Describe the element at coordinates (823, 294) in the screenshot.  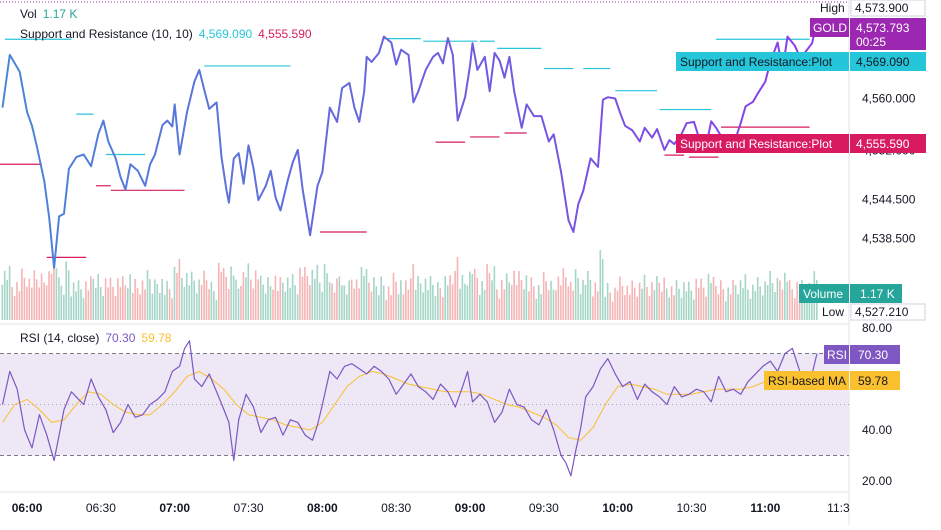
I see `volume-tag-label: Volume` at that location.